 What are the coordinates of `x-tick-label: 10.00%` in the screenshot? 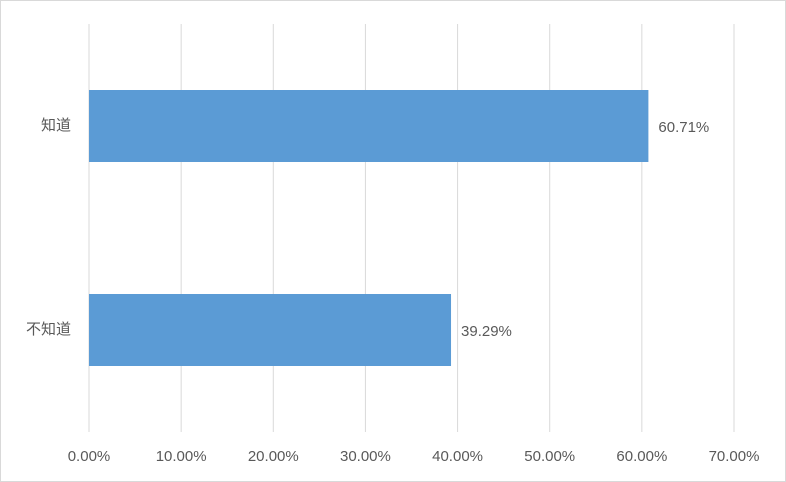 It's located at (181, 456).